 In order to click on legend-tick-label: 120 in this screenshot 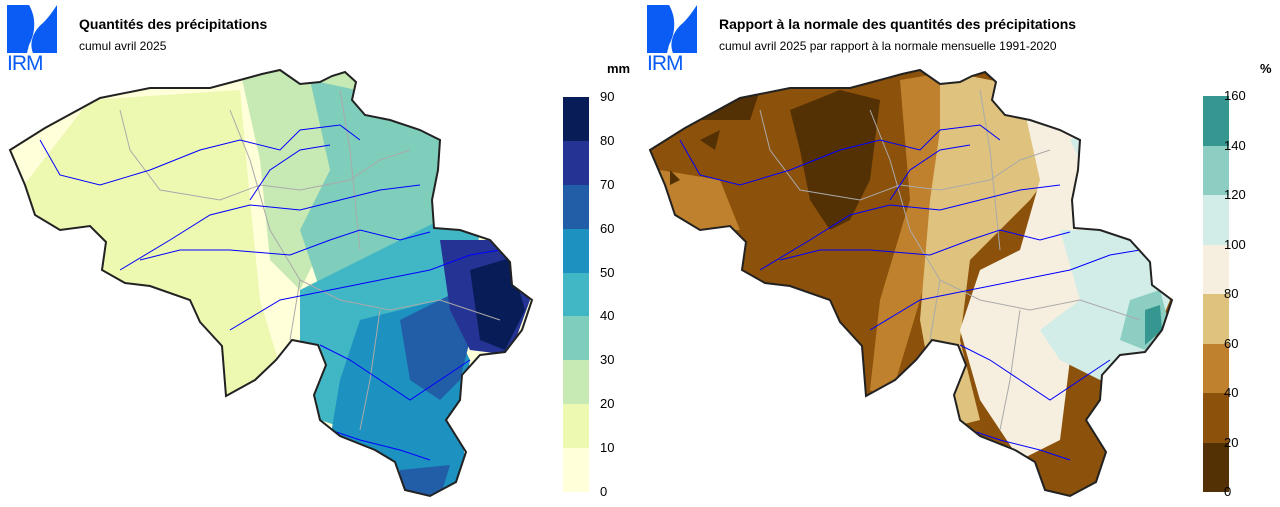, I will do `click(1235, 194)`.